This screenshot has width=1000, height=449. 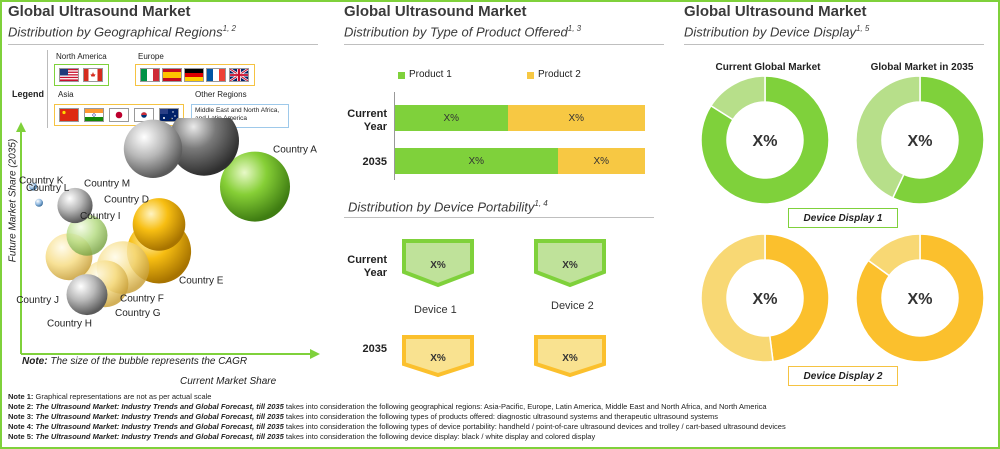 I want to click on region-other-label: Other Regions, so click(x=221, y=94).